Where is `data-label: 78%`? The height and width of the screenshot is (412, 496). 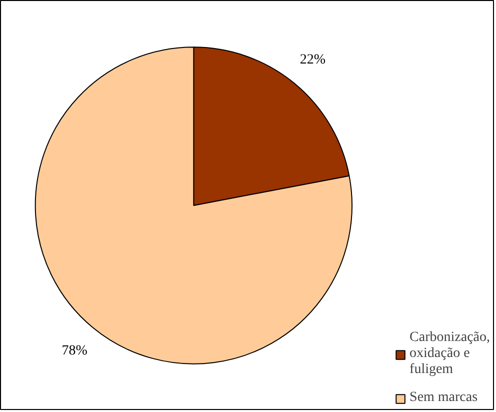
data-label: 78% is located at coordinates (75, 351).